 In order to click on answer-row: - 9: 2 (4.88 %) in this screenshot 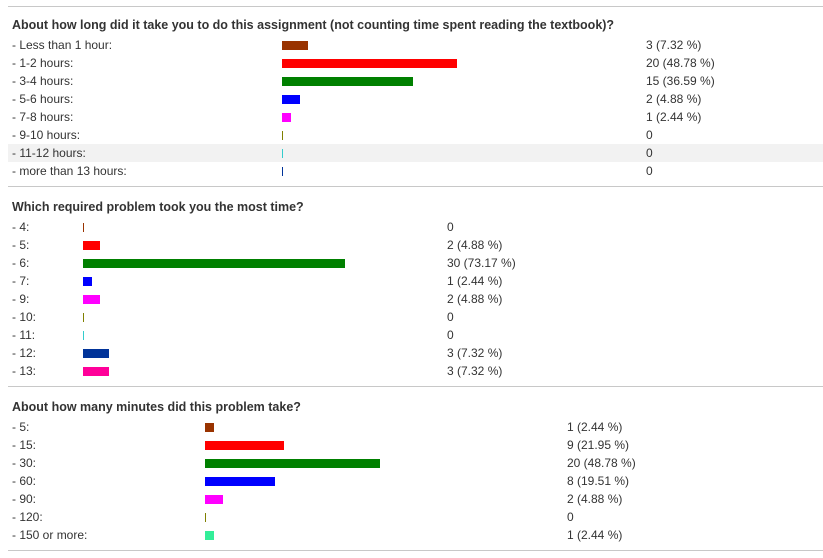, I will do `click(415, 299)`.